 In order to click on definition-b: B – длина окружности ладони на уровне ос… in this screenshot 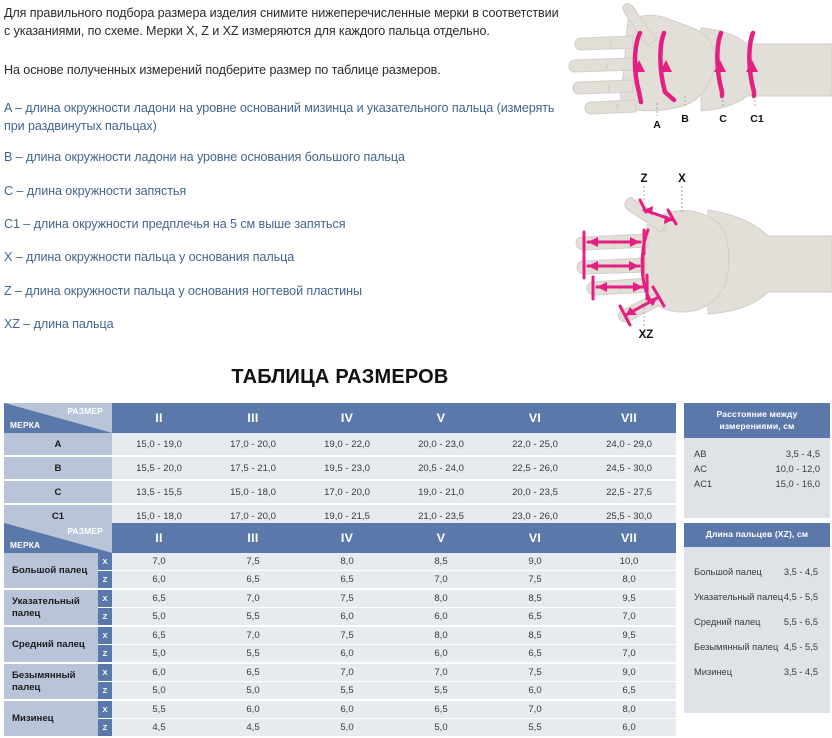, I will do `click(204, 157)`.